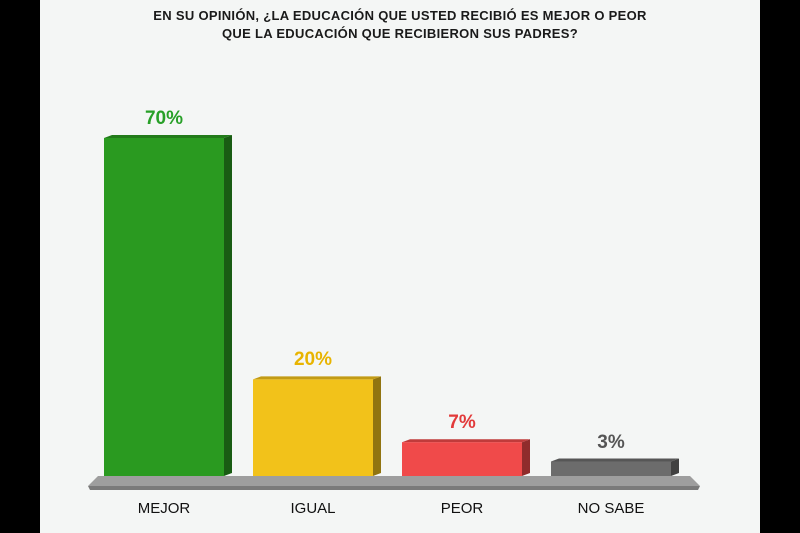 This screenshot has width=800, height=533. I want to click on bar-peor, so click(466, 457).